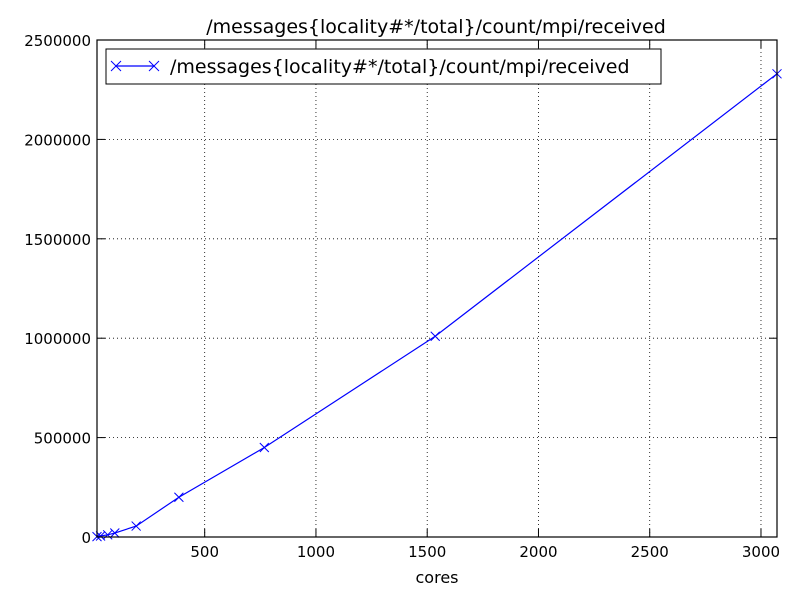  What do you see at coordinates (57, 240) in the screenshot?
I see `y-tick-label: 1500000` at bounding box center [57, 240].